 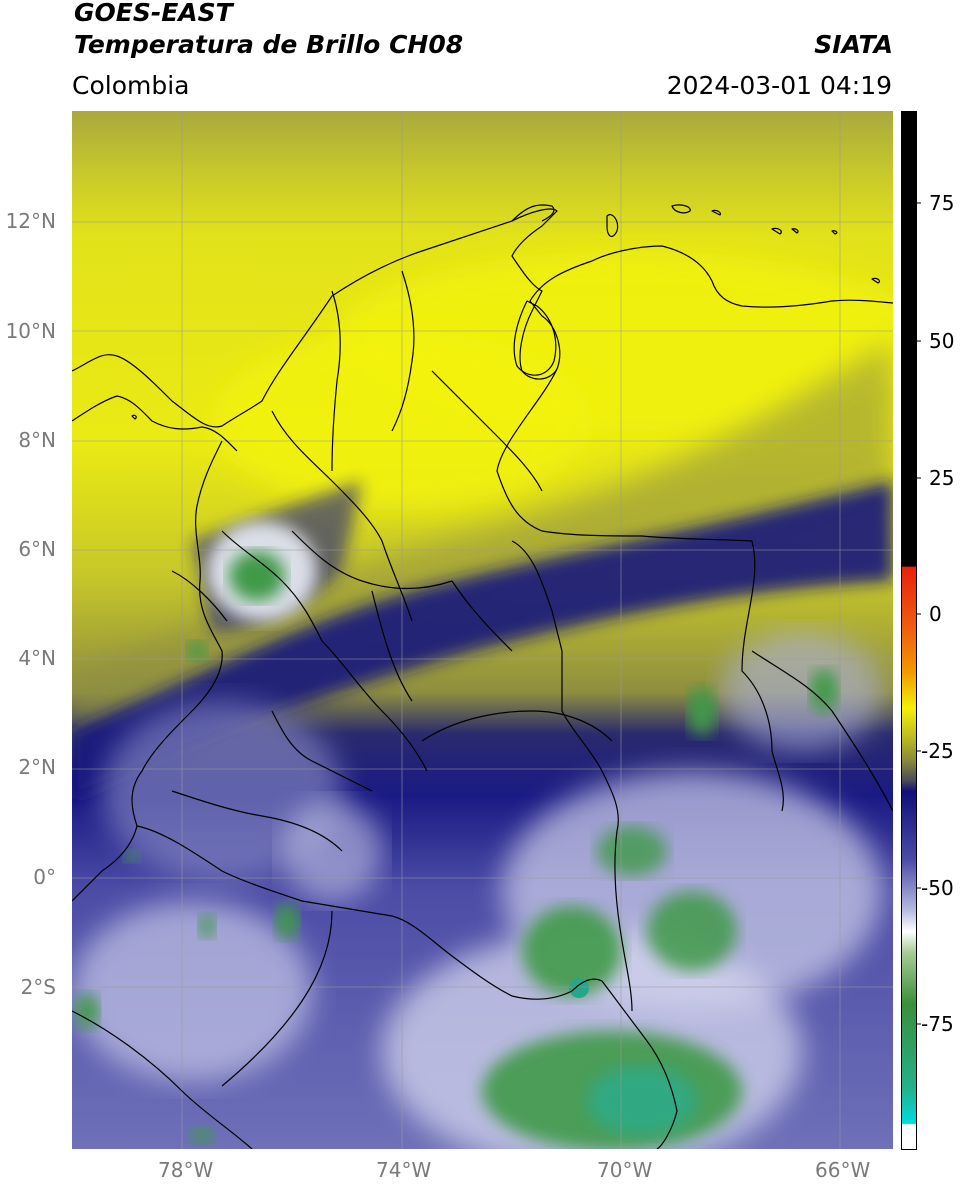 What do you see at coordinates (153, 13) in the screenshot?
I see `title-satellite: GOES-EAST` at bounding box center [153, 13].